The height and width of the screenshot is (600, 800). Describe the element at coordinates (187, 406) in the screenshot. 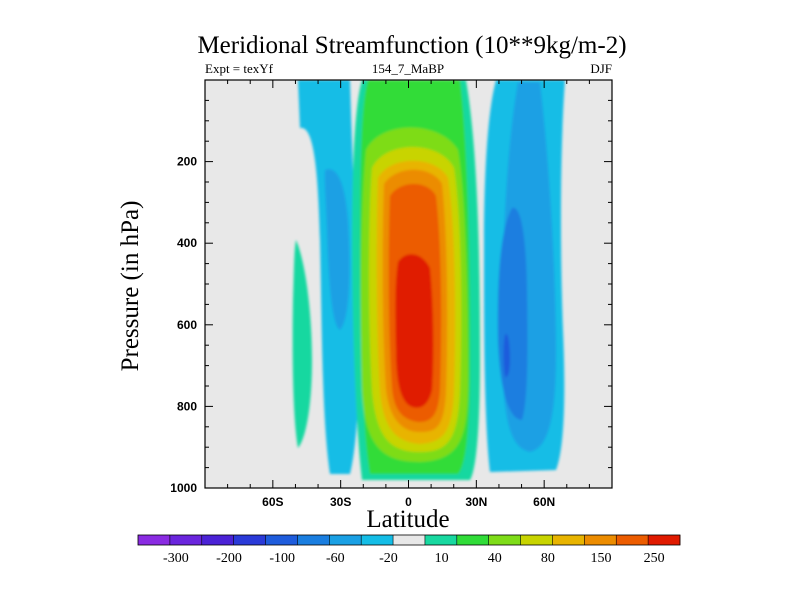

I see `y-tick-label: 800` at that location.